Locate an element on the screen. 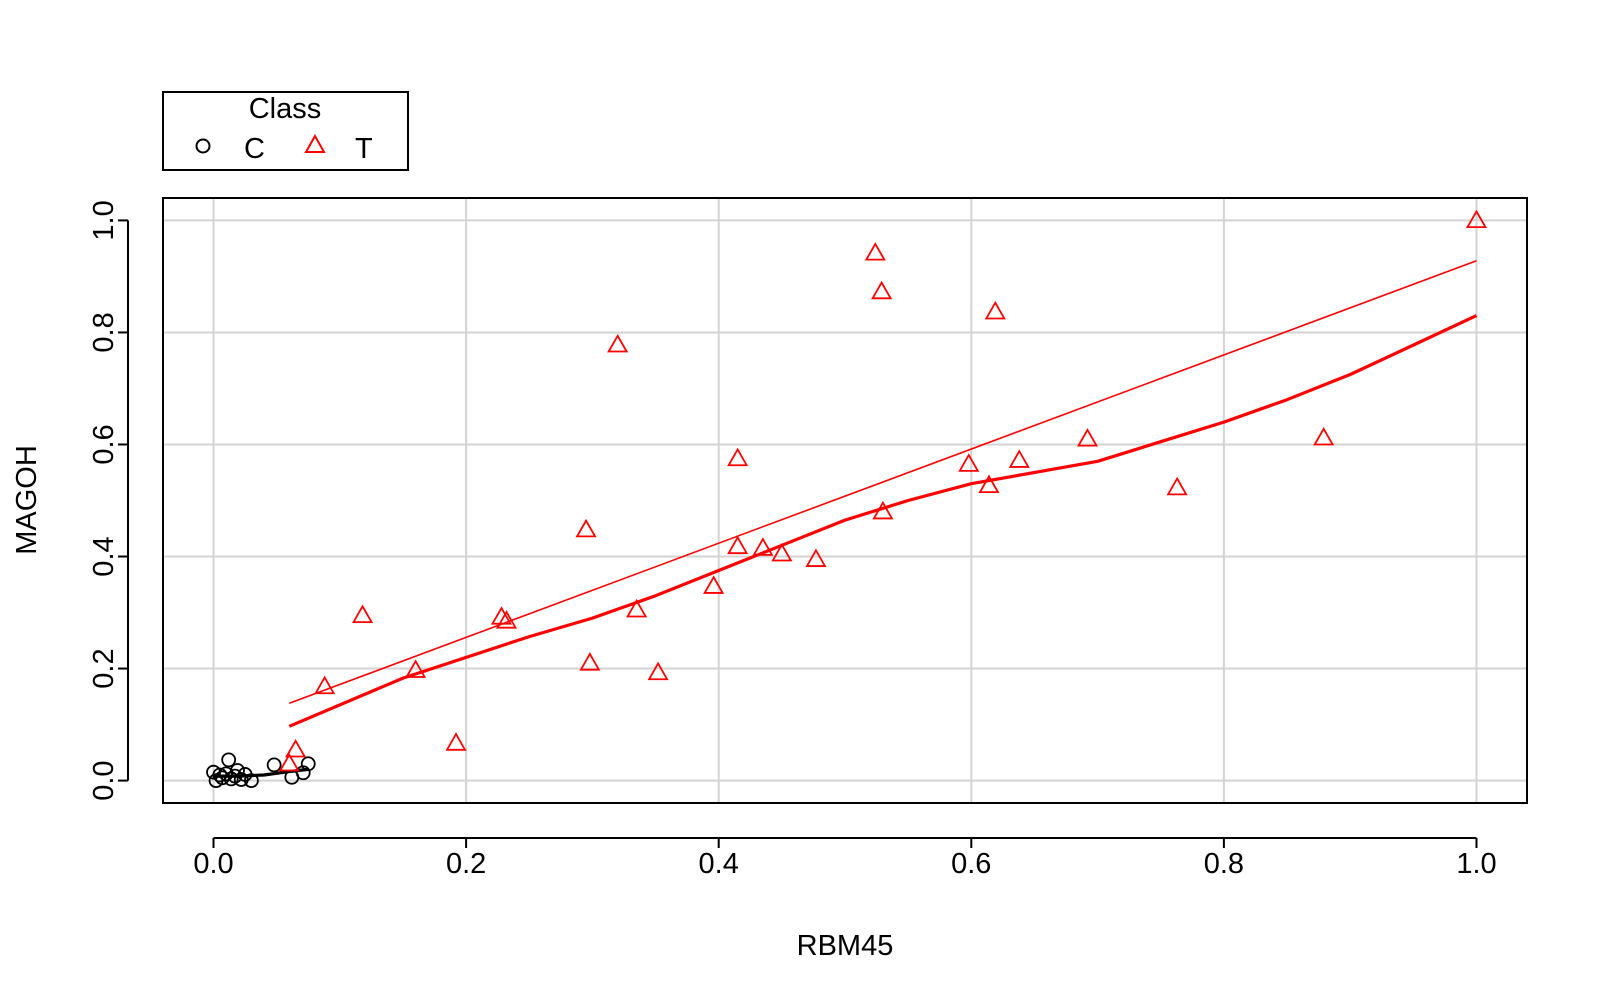  y-tick-label-0: 0.0 is located at coordinates (104, 780).